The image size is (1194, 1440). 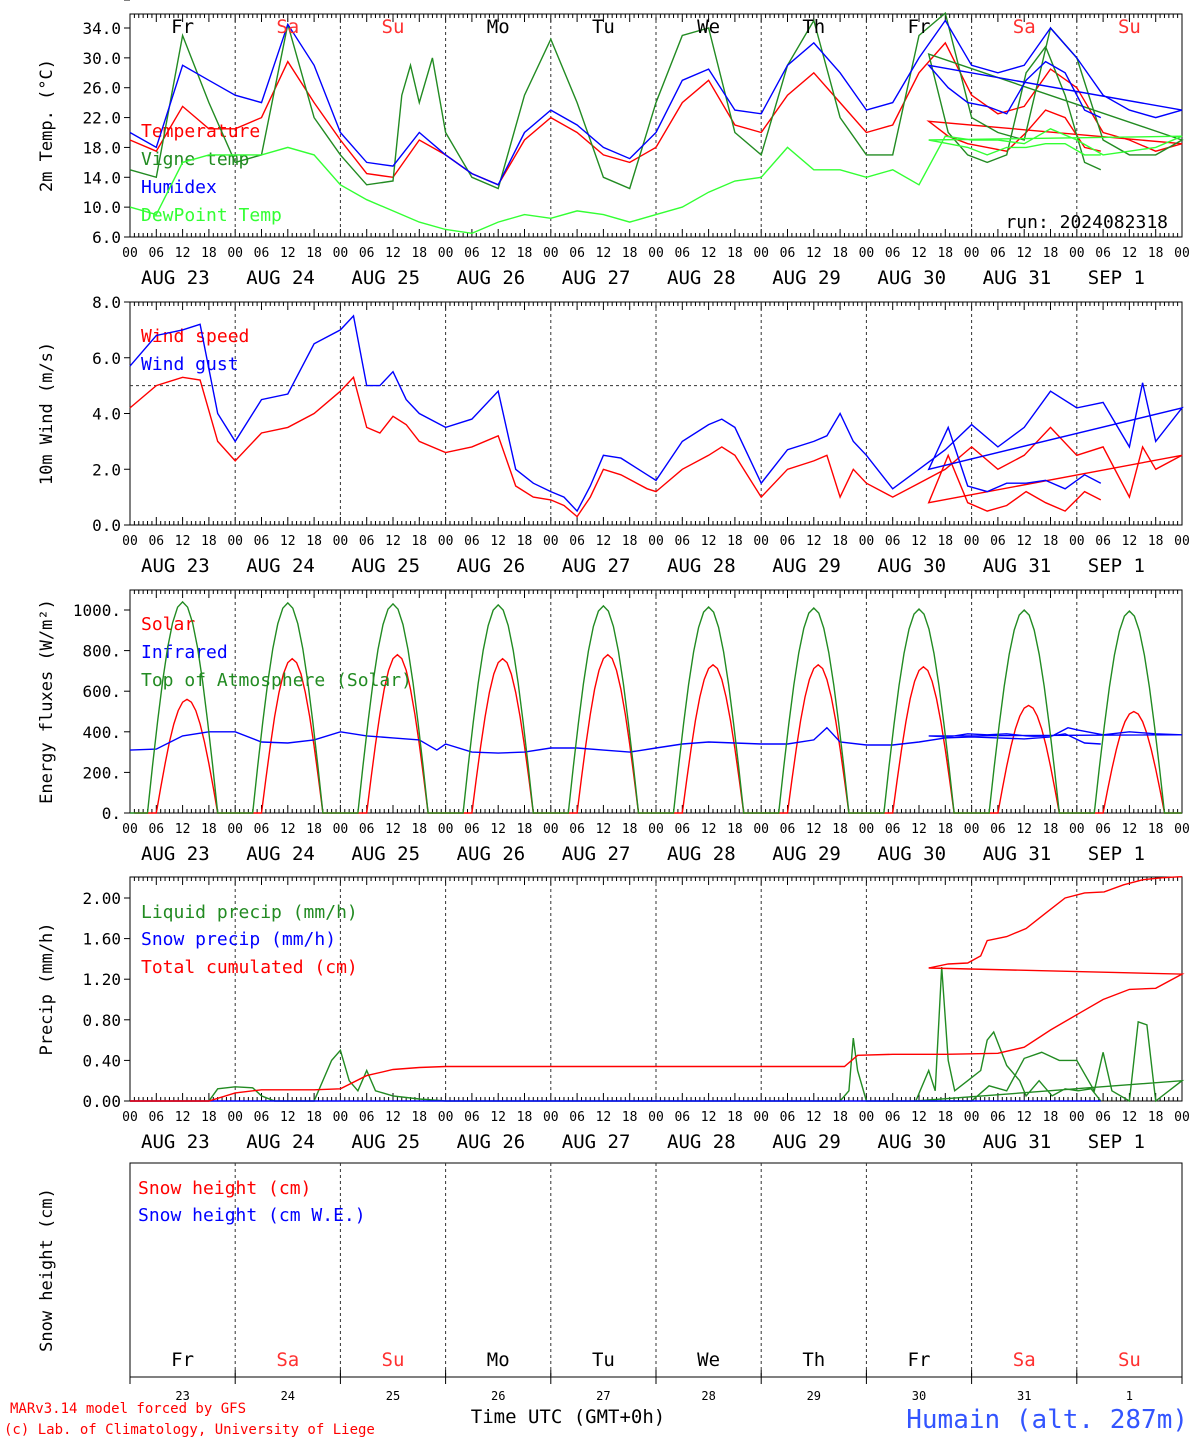 I want to click on y-tick-label: 600., so click(x=101, y=691).